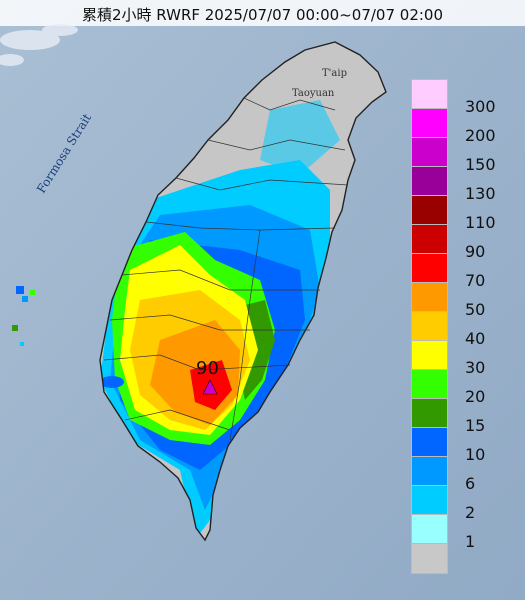  What do you see at coordinates (23, 316) in the screenshot?
I see `sea-rain-specks` at bounding box center [23, 316].